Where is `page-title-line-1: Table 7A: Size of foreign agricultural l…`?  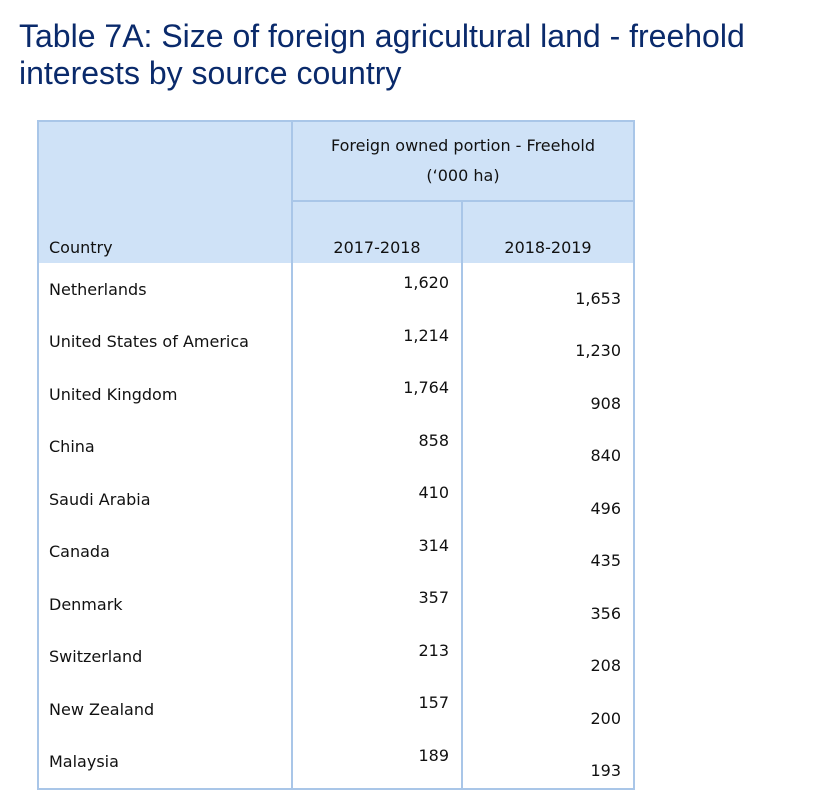 page-title-line-1: Table 7A: Size of foreign agricultural l… is located at coordinates (382, 36).